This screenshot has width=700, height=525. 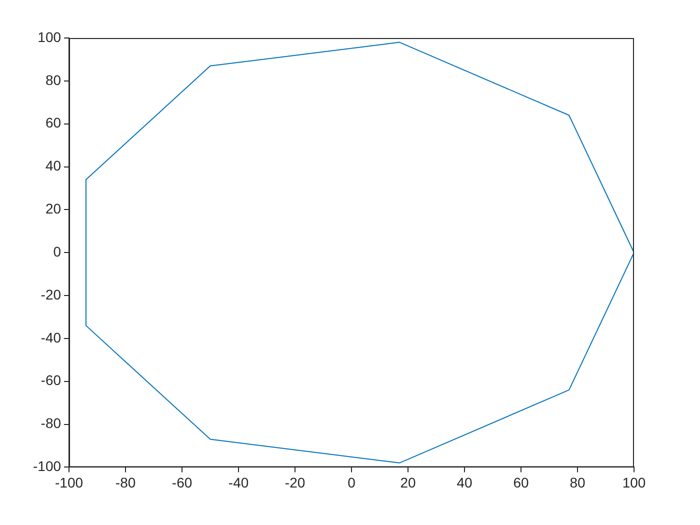 I want to click on x-tick-label: 40, so click(x=464, y=482).